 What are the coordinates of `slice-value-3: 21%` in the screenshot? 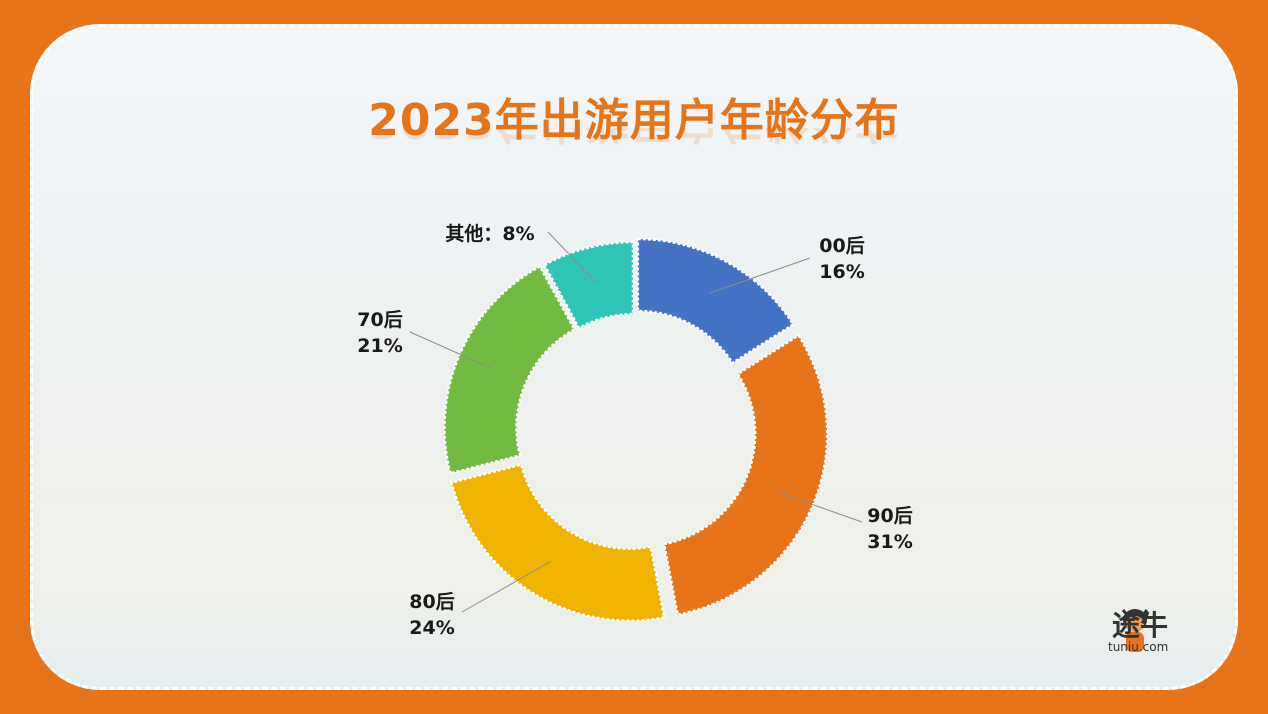 It's located at (379, 346).